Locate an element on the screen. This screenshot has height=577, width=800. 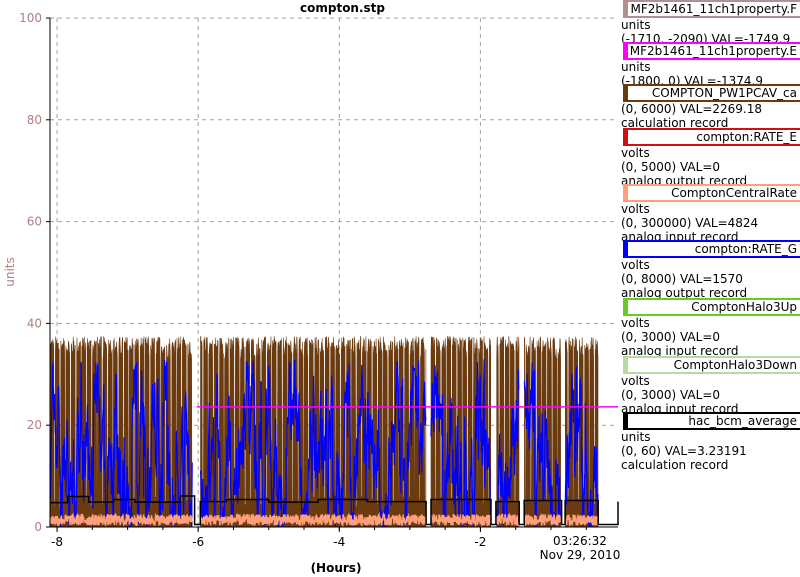
legend-item-name-box: compton:RATE_G is located at coordinates (711, 249).